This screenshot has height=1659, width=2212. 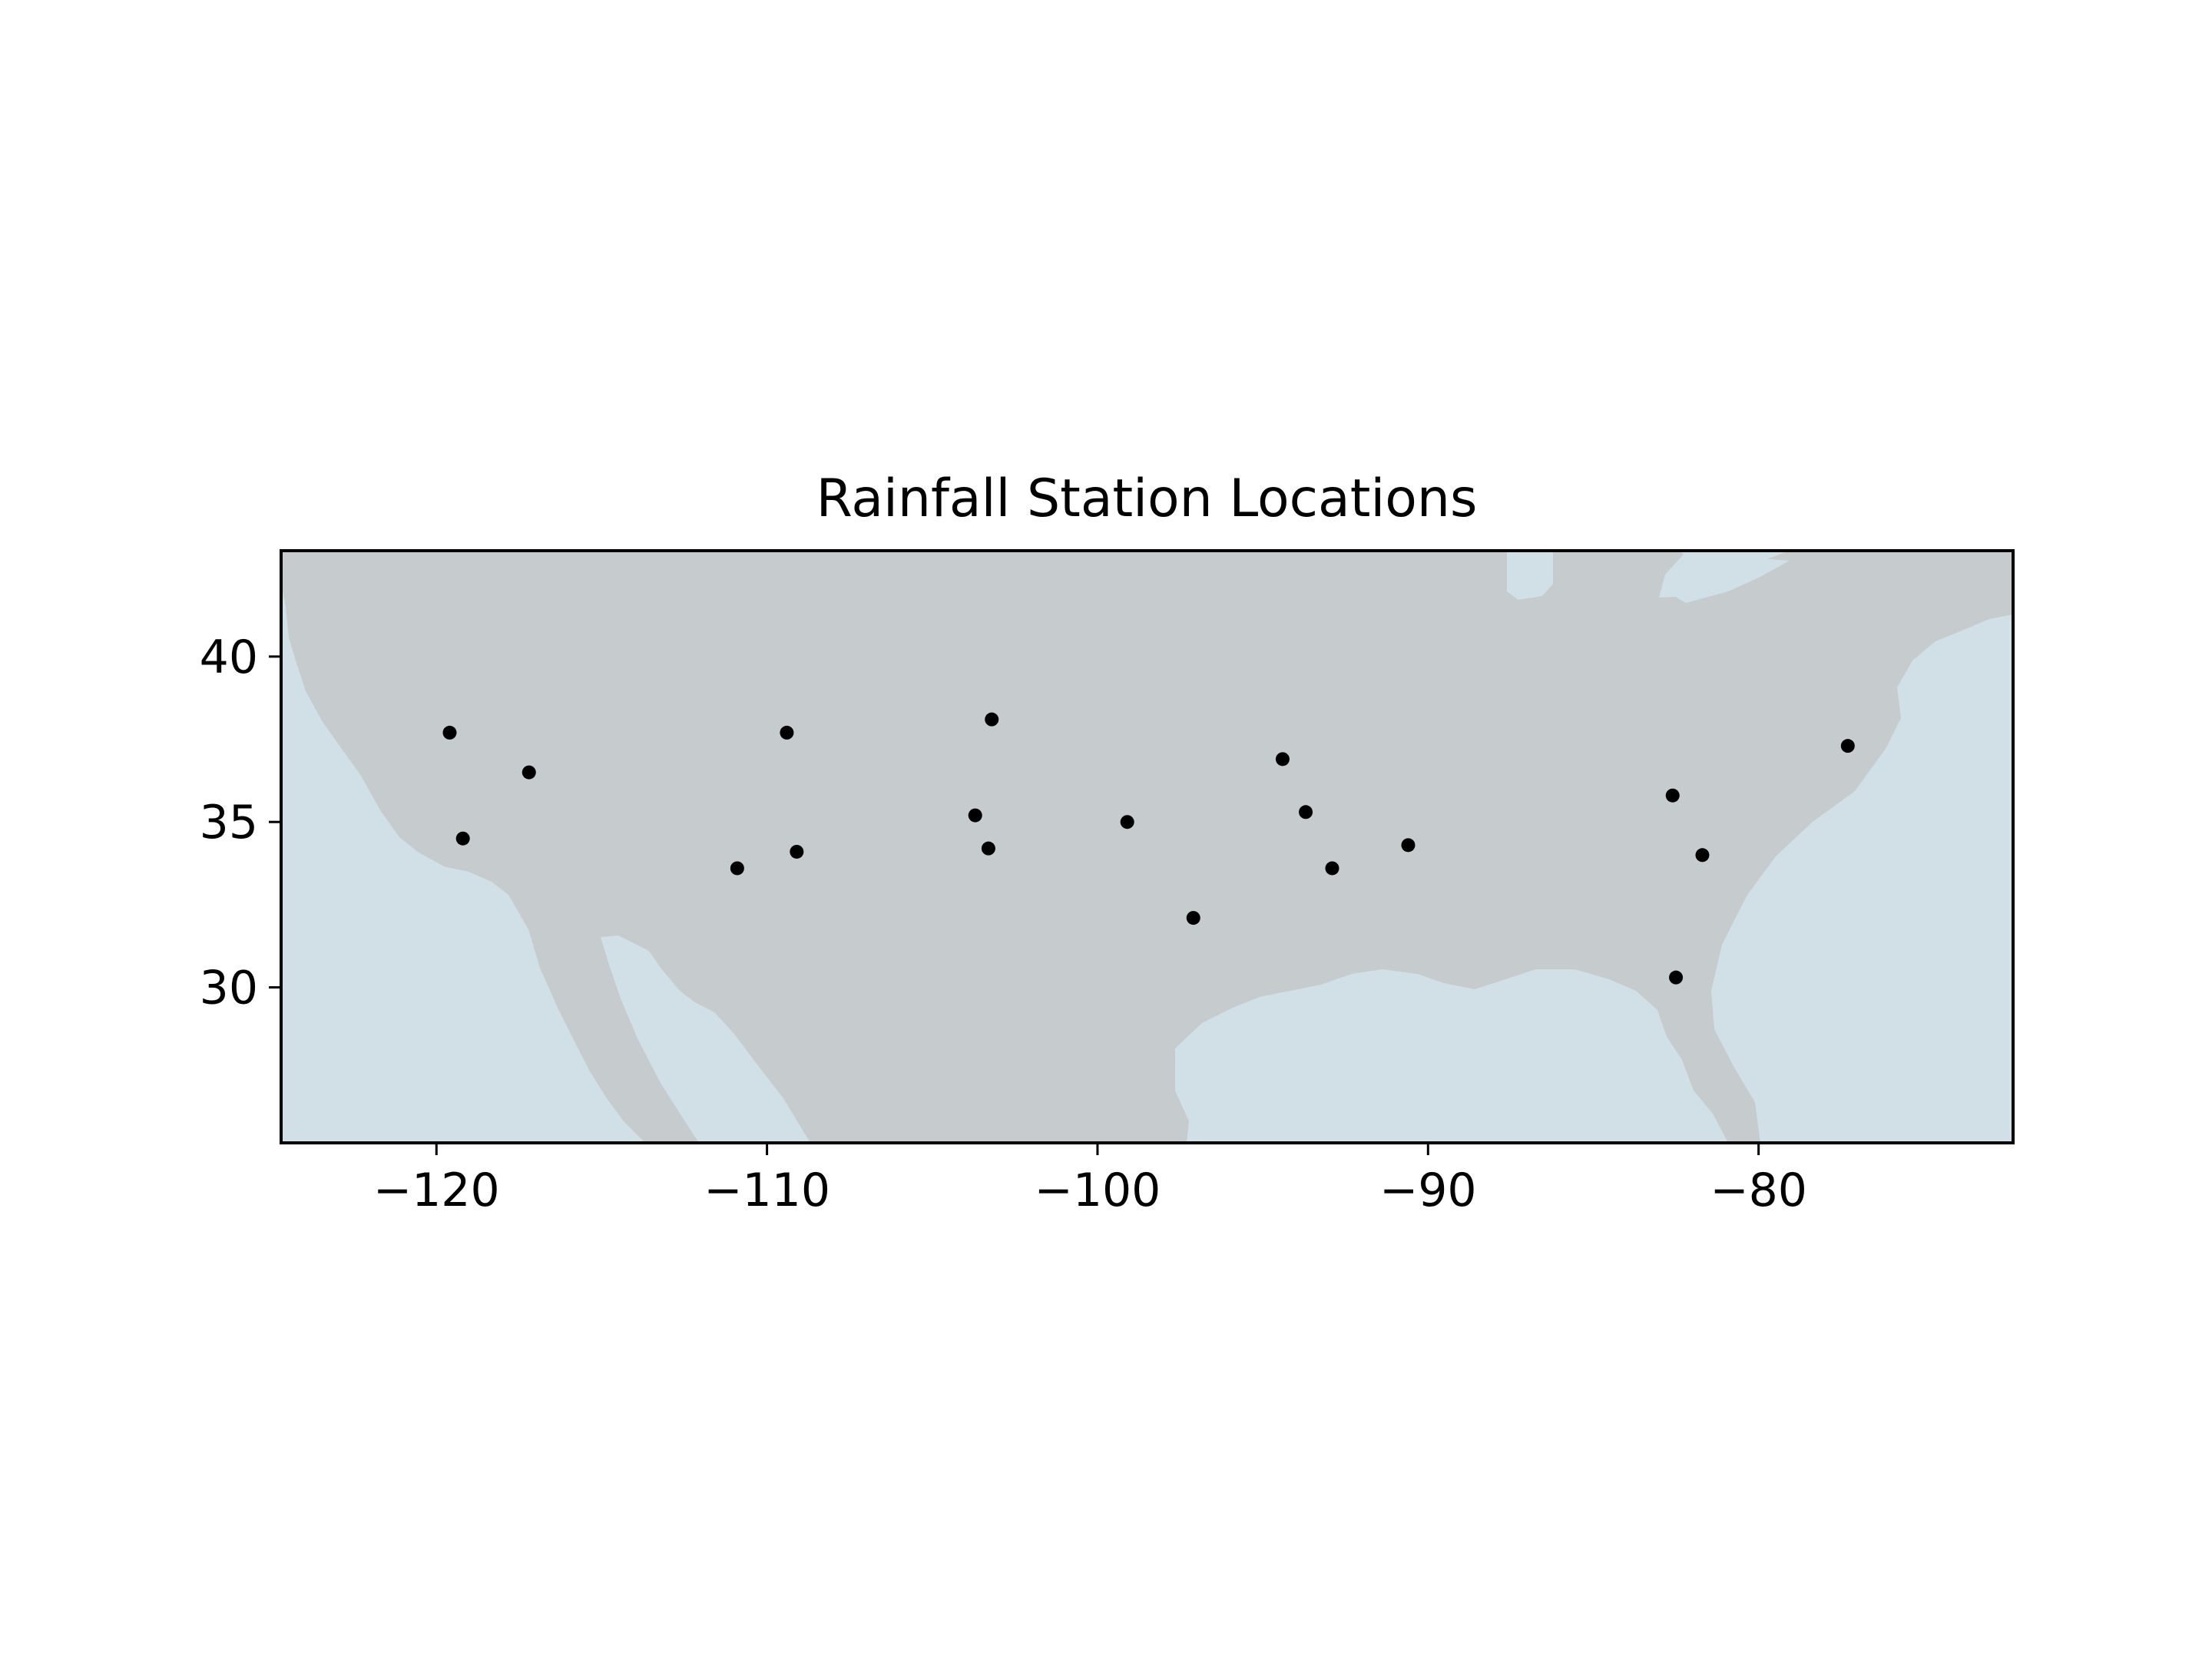 I want to click on x-tick-label: −120, so click(x=436, y=1190).